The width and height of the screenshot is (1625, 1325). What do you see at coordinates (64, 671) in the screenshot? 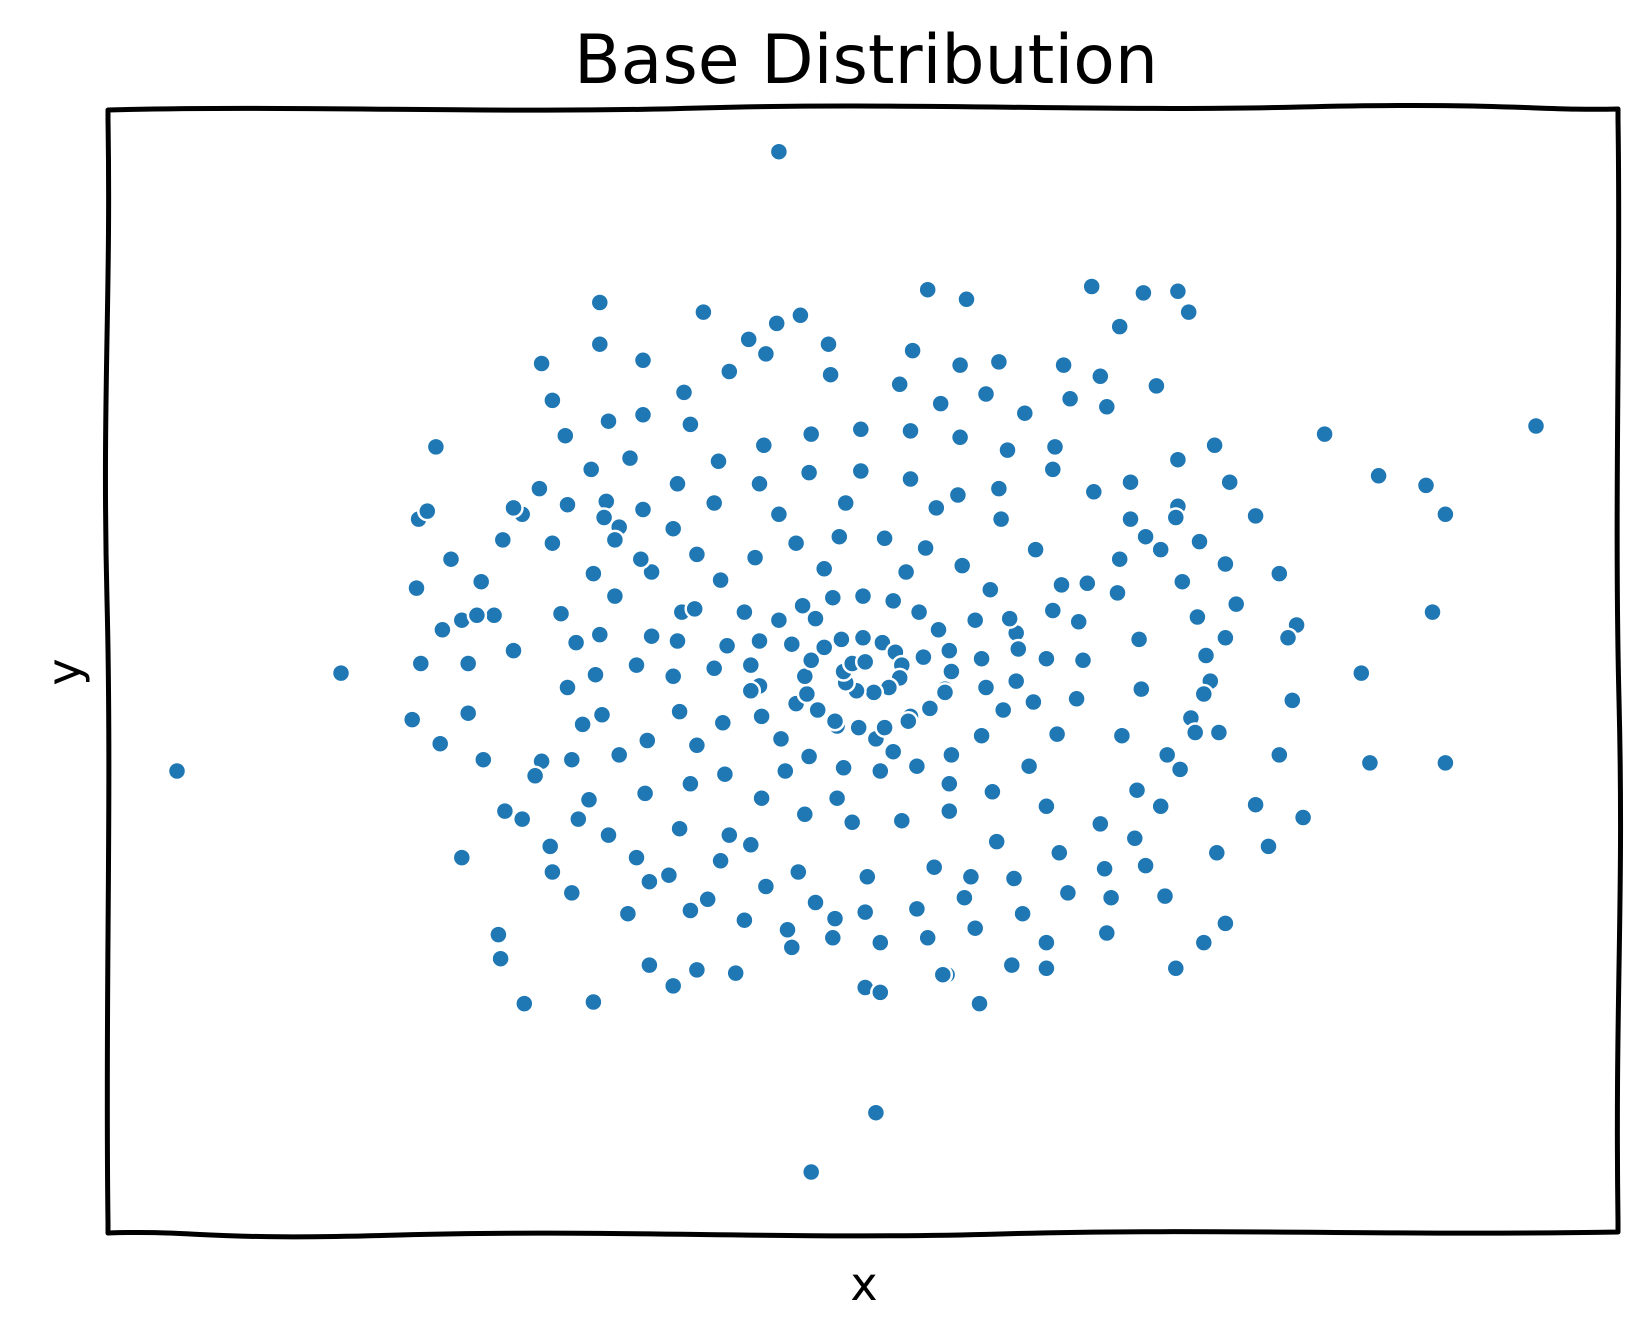
I see `y-axis-label: y` at bounding box center [64, 671].